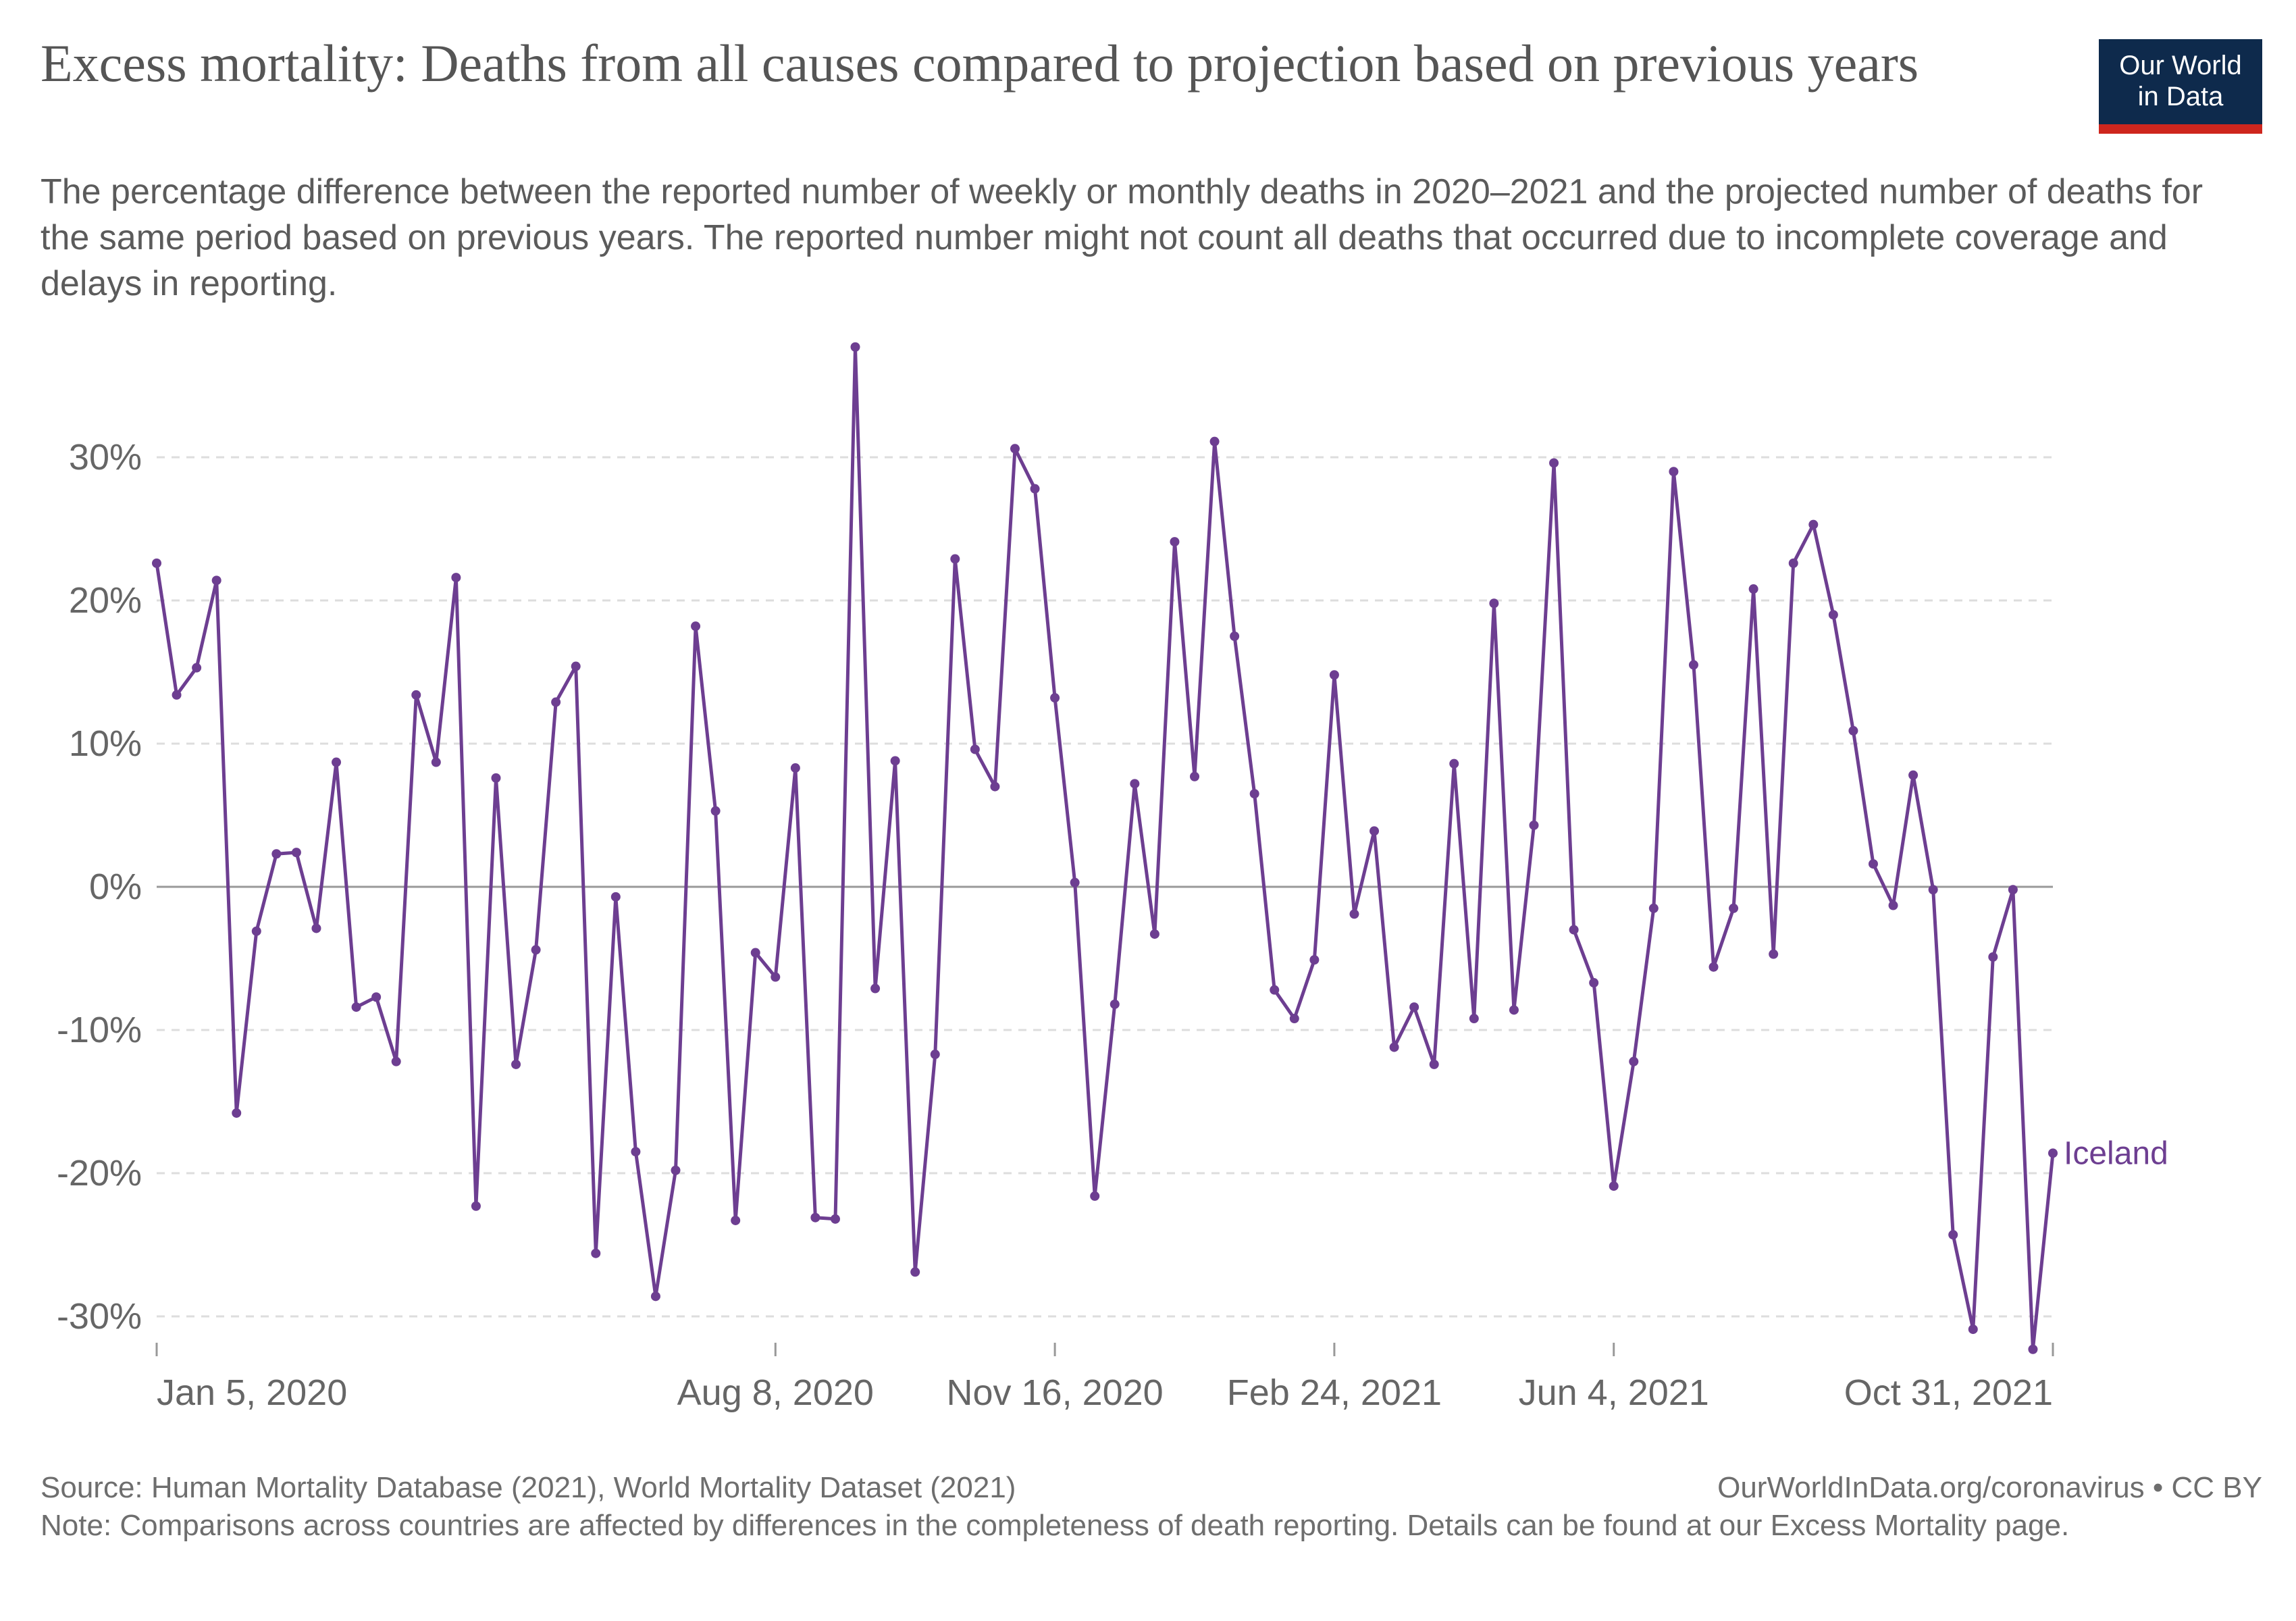 Image resolution: width=2296 pixels, height=1621 pixels. What do you see at coordinates (99, 1173) in the screenshot?
I see `y-tick-label: -20%` at bounding box center [99, 1173].